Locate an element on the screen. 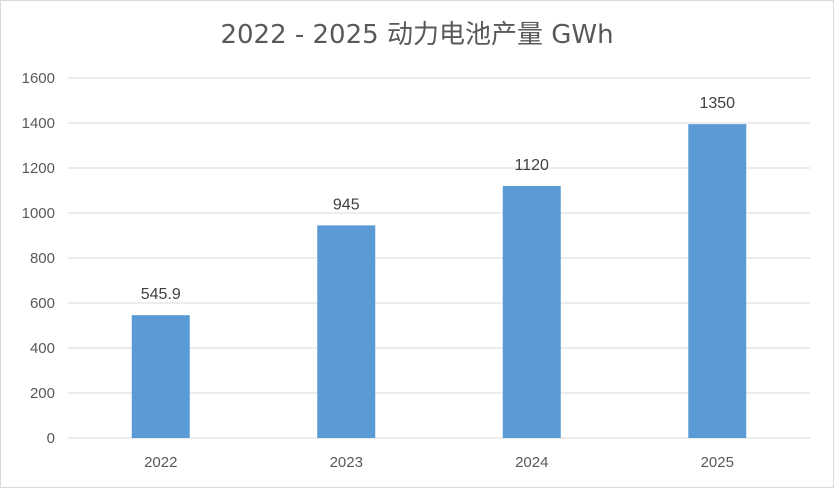 The width and height of the screenshot is (834, 488). y-tick-label: 200 is located at coordinates (42, 393).